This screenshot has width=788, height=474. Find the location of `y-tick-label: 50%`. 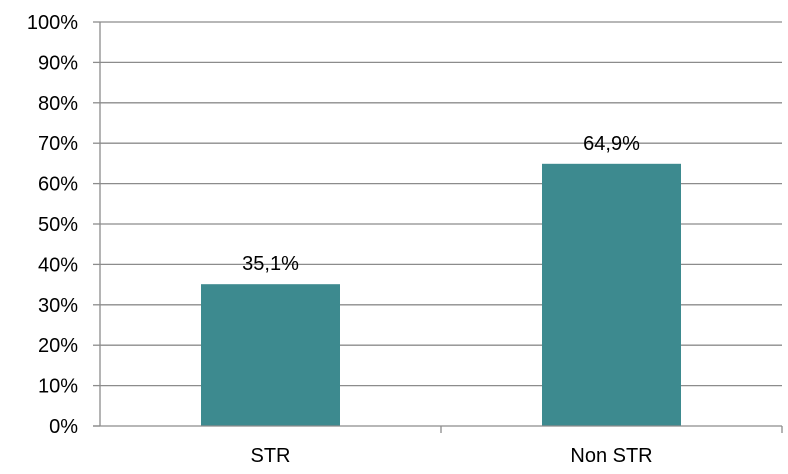

y-tick-label: 50% is located at coordinates (58, 225).